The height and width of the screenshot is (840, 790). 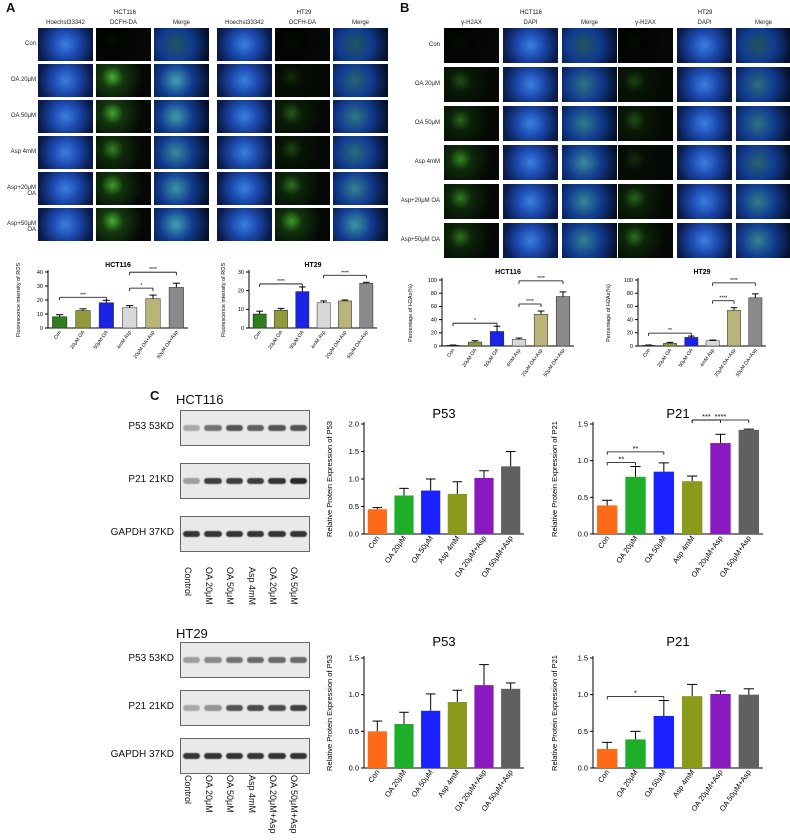 What do you see at coordinates (273, 586) in the screenshot?
I see `lane-label: OA 20μM` at bounding box center [273, 586].